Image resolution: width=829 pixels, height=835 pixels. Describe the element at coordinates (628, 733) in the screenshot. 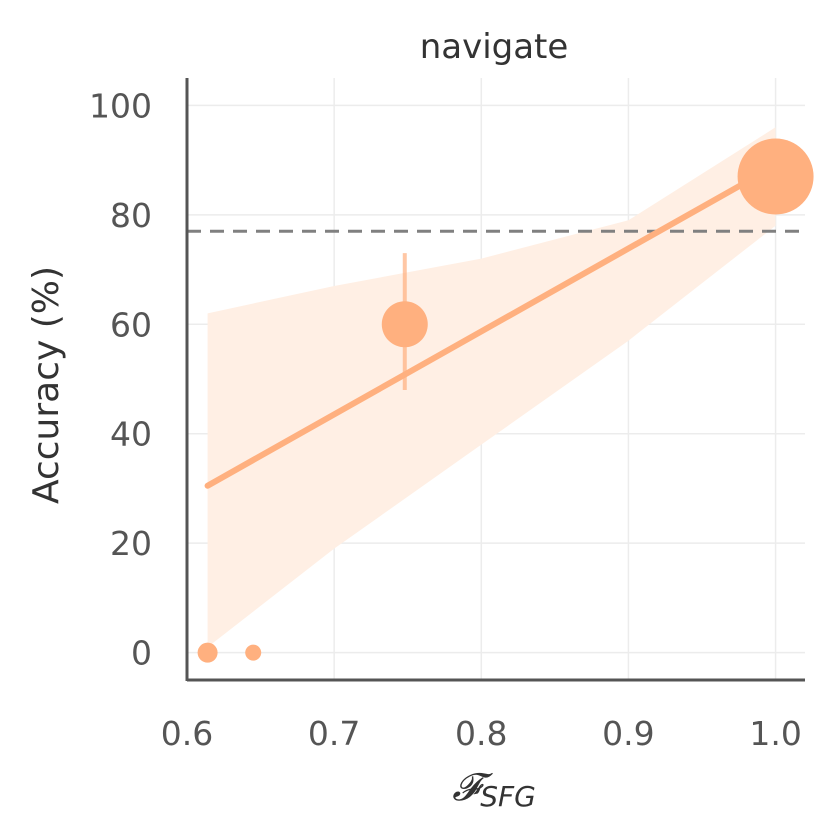

I see `x-tick-label-3: 0.9` at that location.